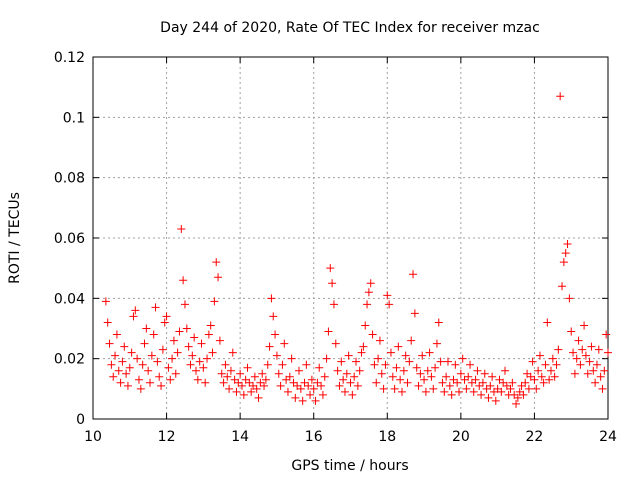  What do you see at coordinates (240, 437) in the screenshot?
I see `x-tick-label: 14` at bounding box center [240, 437].